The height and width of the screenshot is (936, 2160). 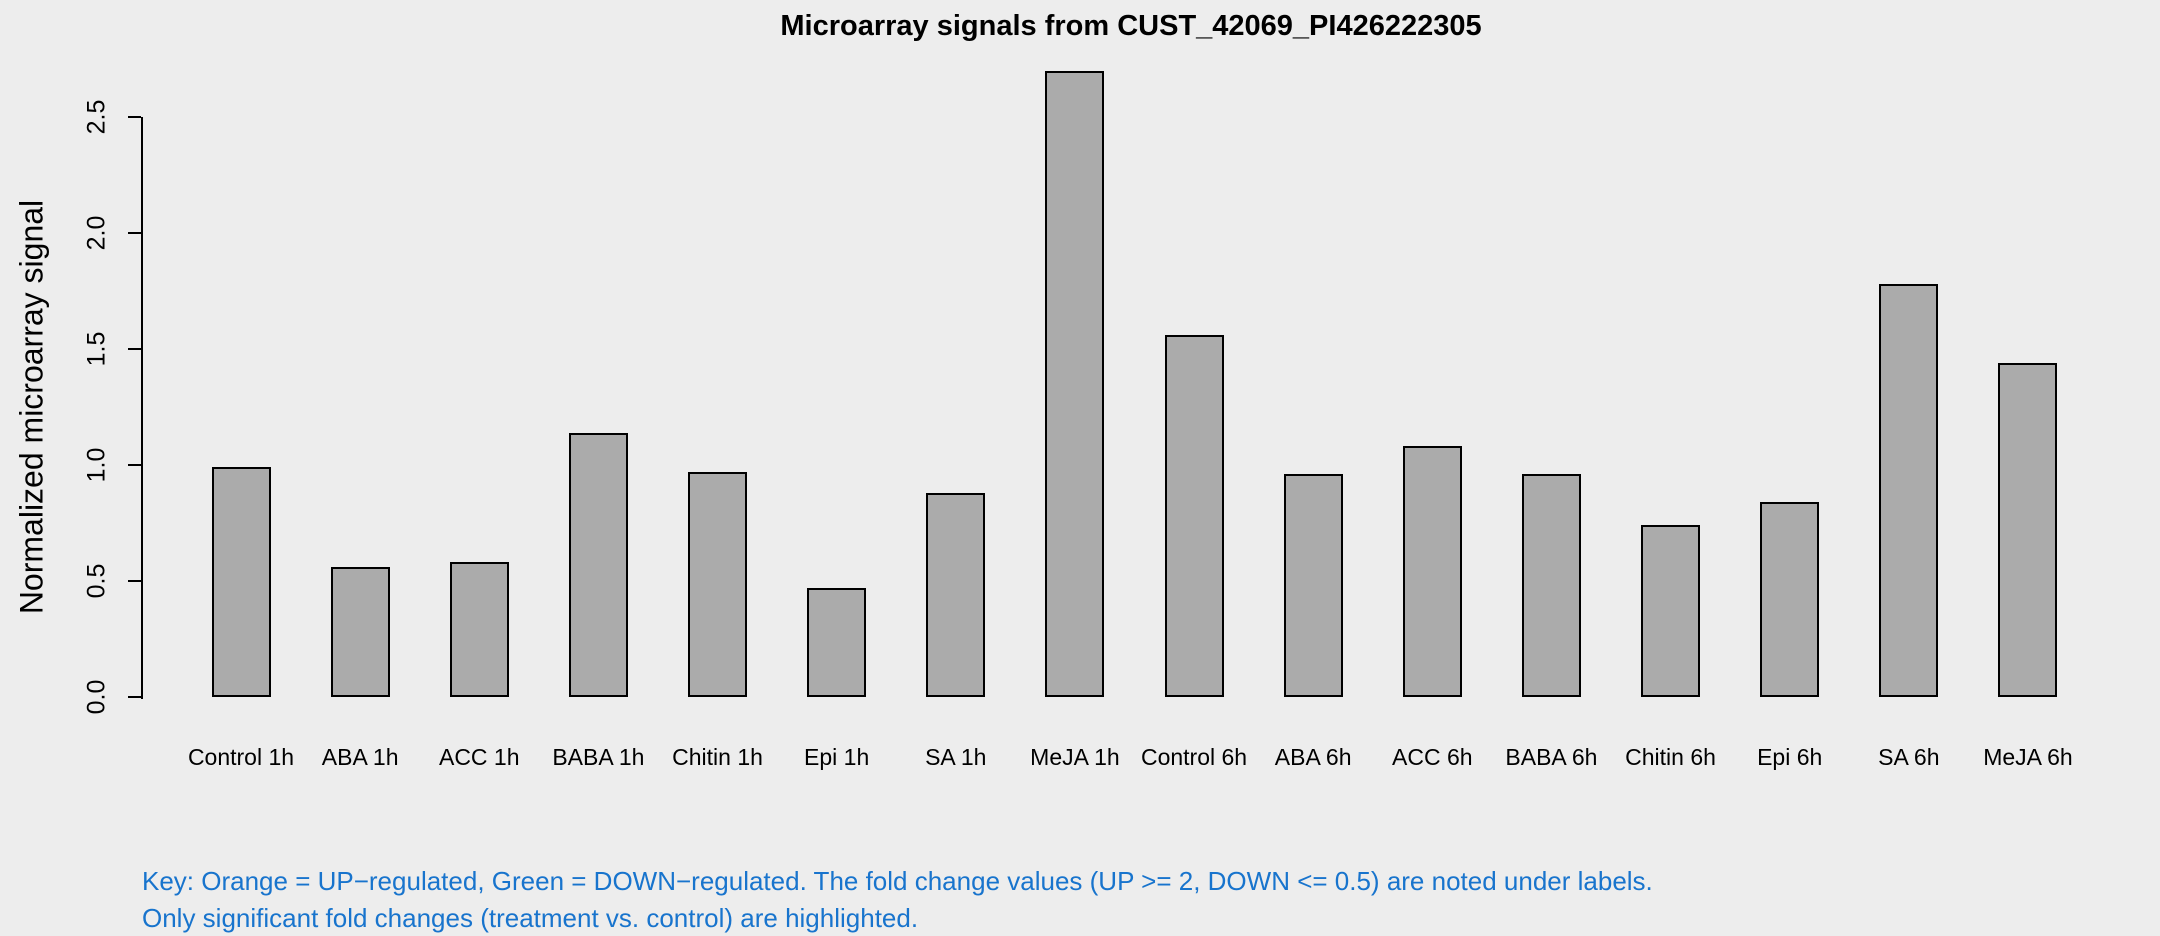 What do you see at coordinates (1551, 585) in the screenshot?
I see `bar-baba-6h` at bounding box center [1551, 585].